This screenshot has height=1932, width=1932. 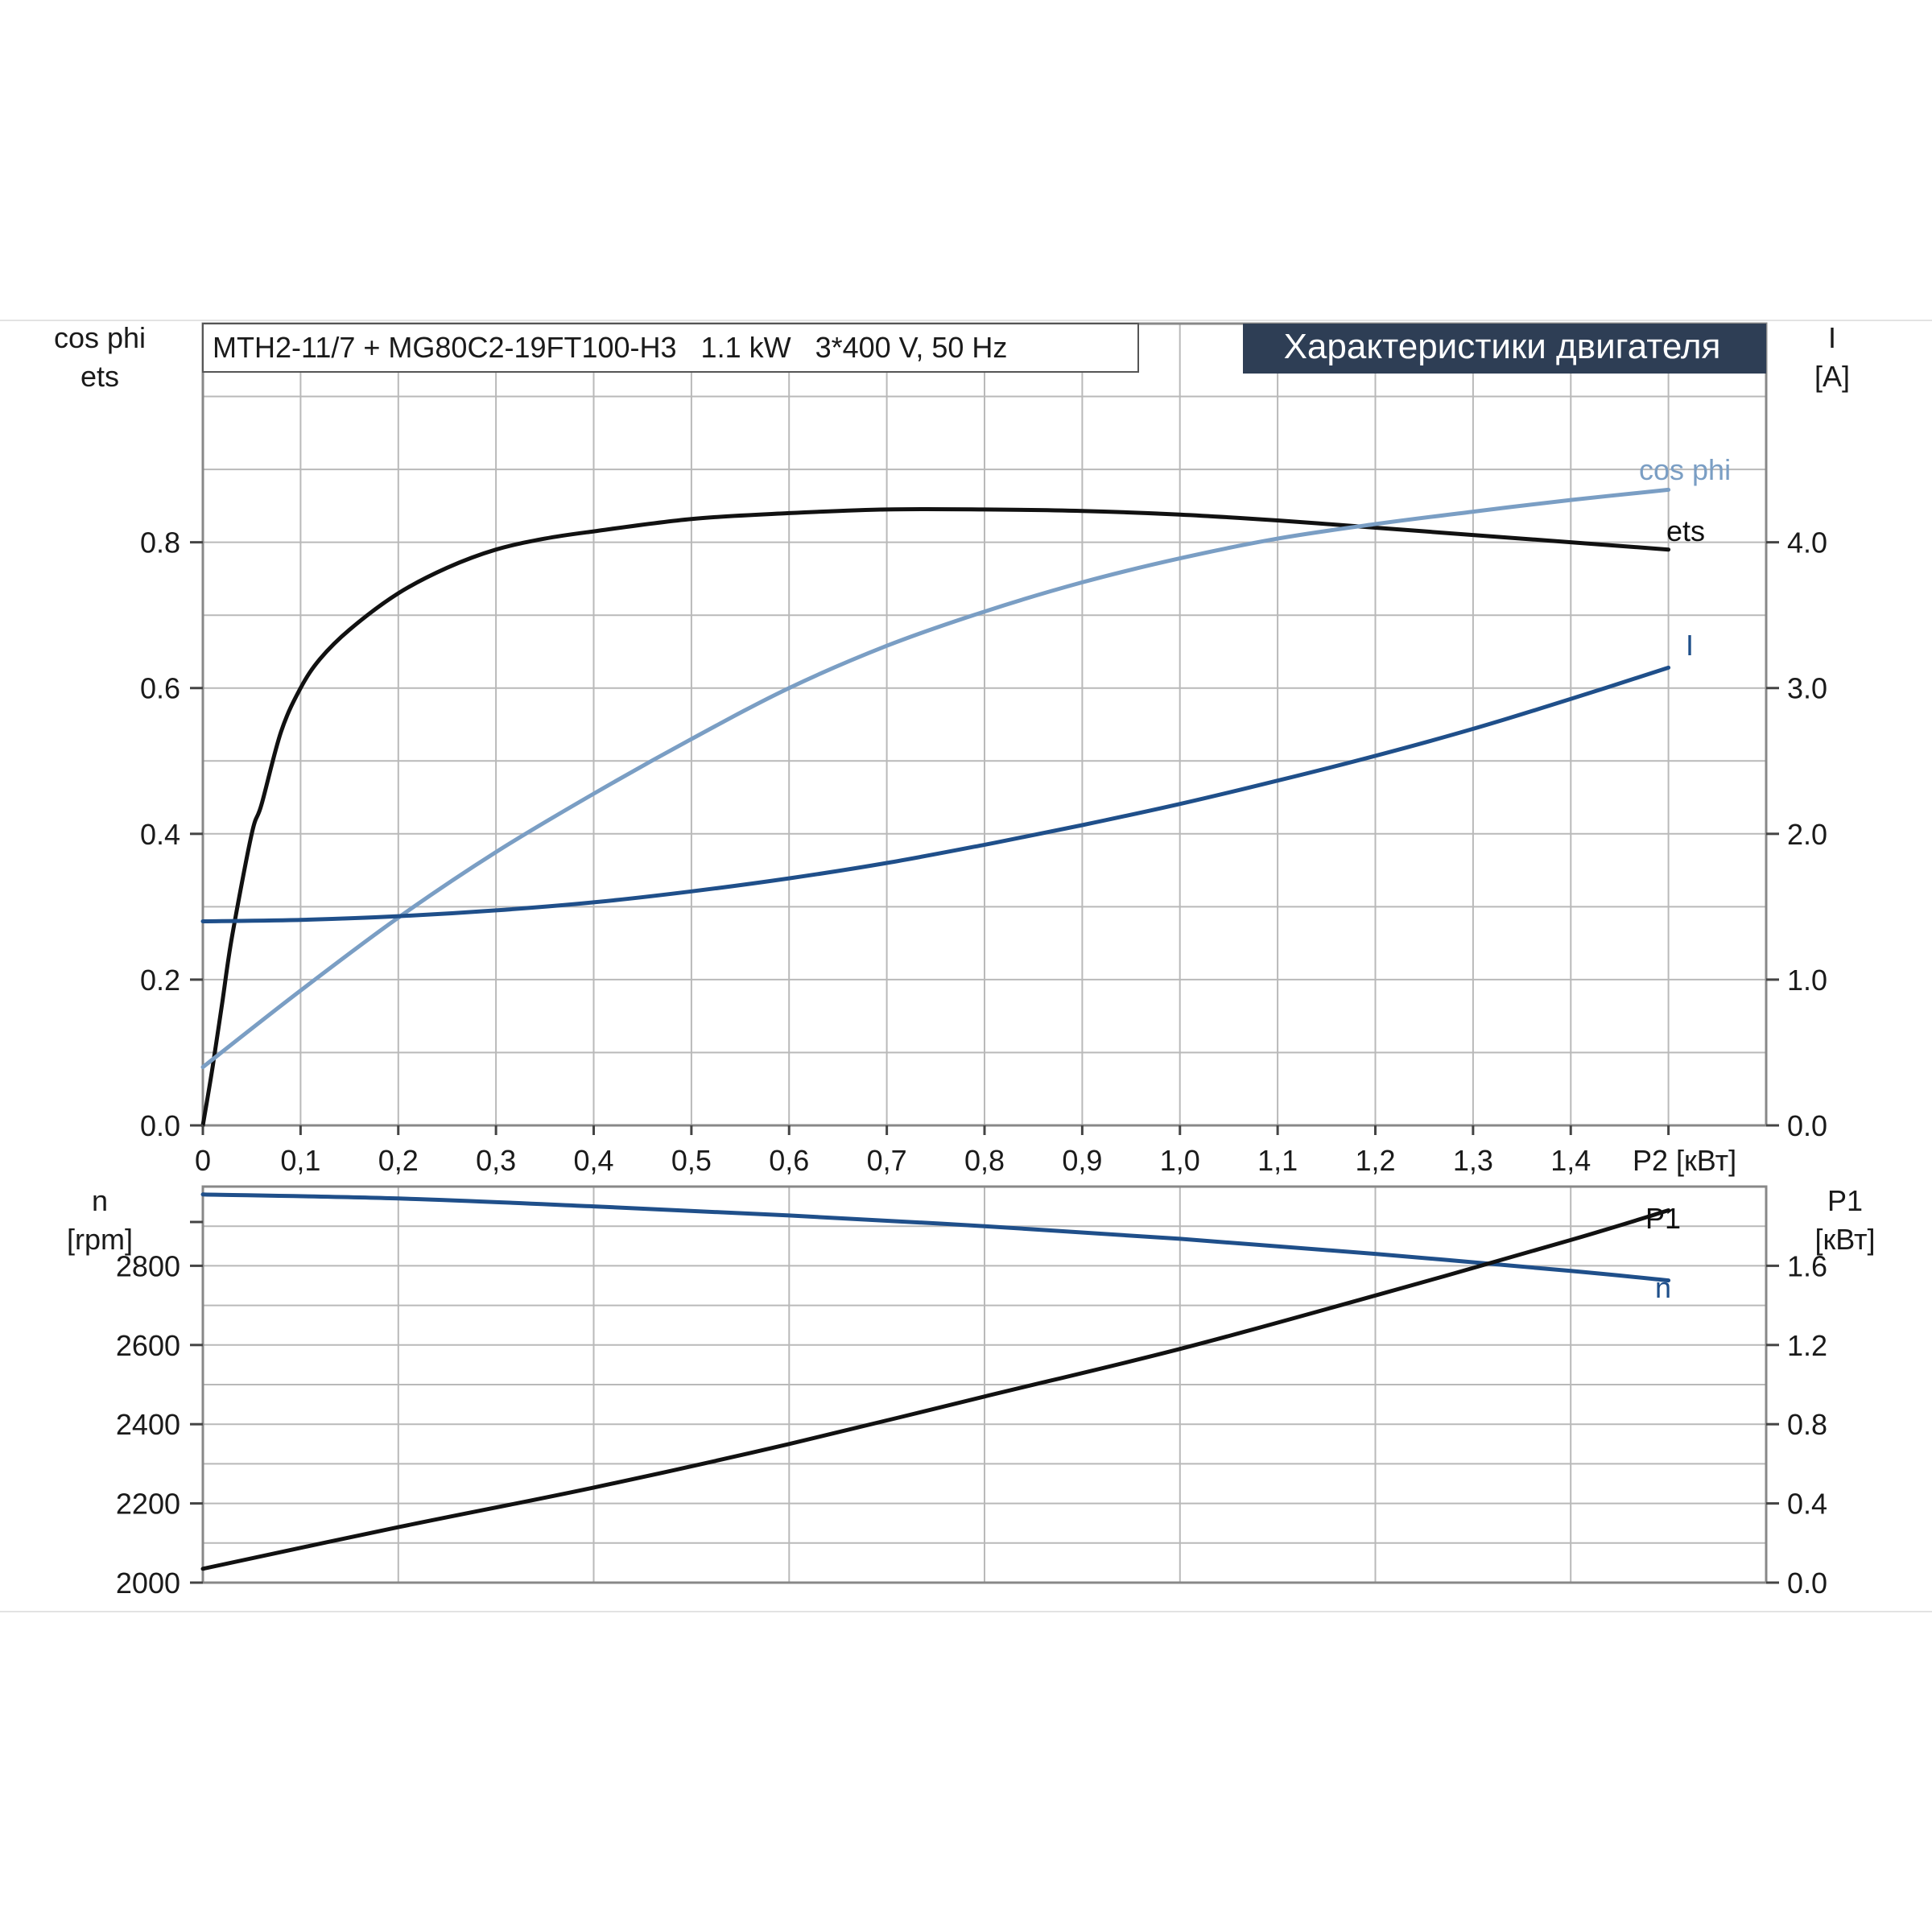 I want to click on right-tick-label: 3.0, so click(x=1807, y=688).